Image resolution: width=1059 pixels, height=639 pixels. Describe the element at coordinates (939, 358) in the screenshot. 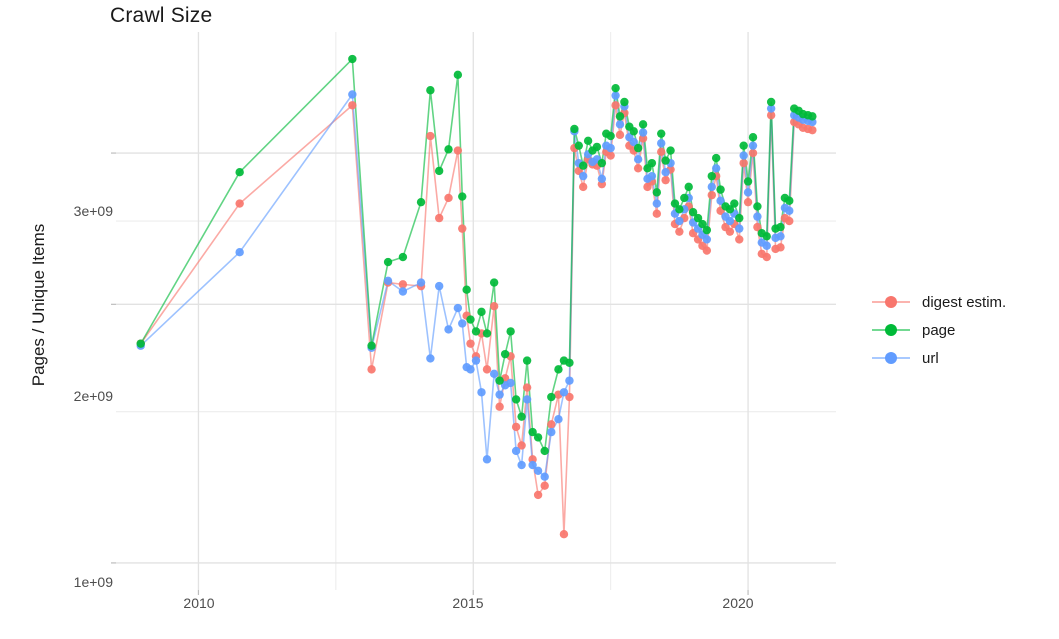

I see `legend-item-url: url` at that location.